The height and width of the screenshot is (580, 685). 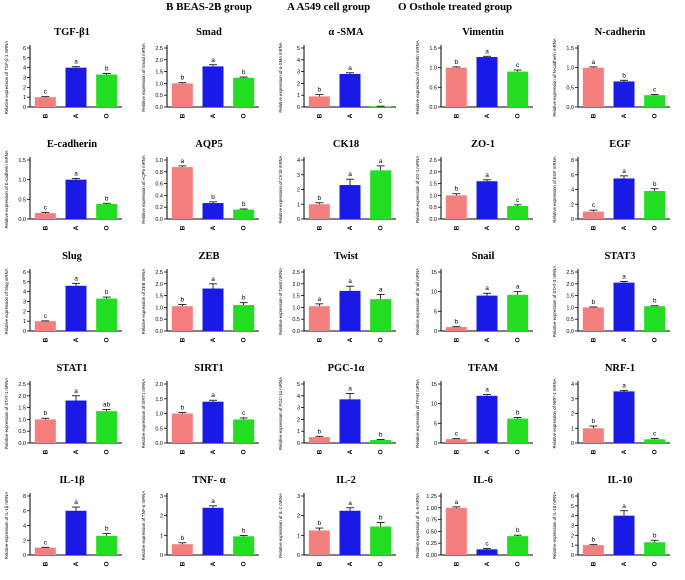 What do you see at coordinates (434, 273) in the screenshot?
I see `y-tick-label: 15` at bounding box center [434, 273].